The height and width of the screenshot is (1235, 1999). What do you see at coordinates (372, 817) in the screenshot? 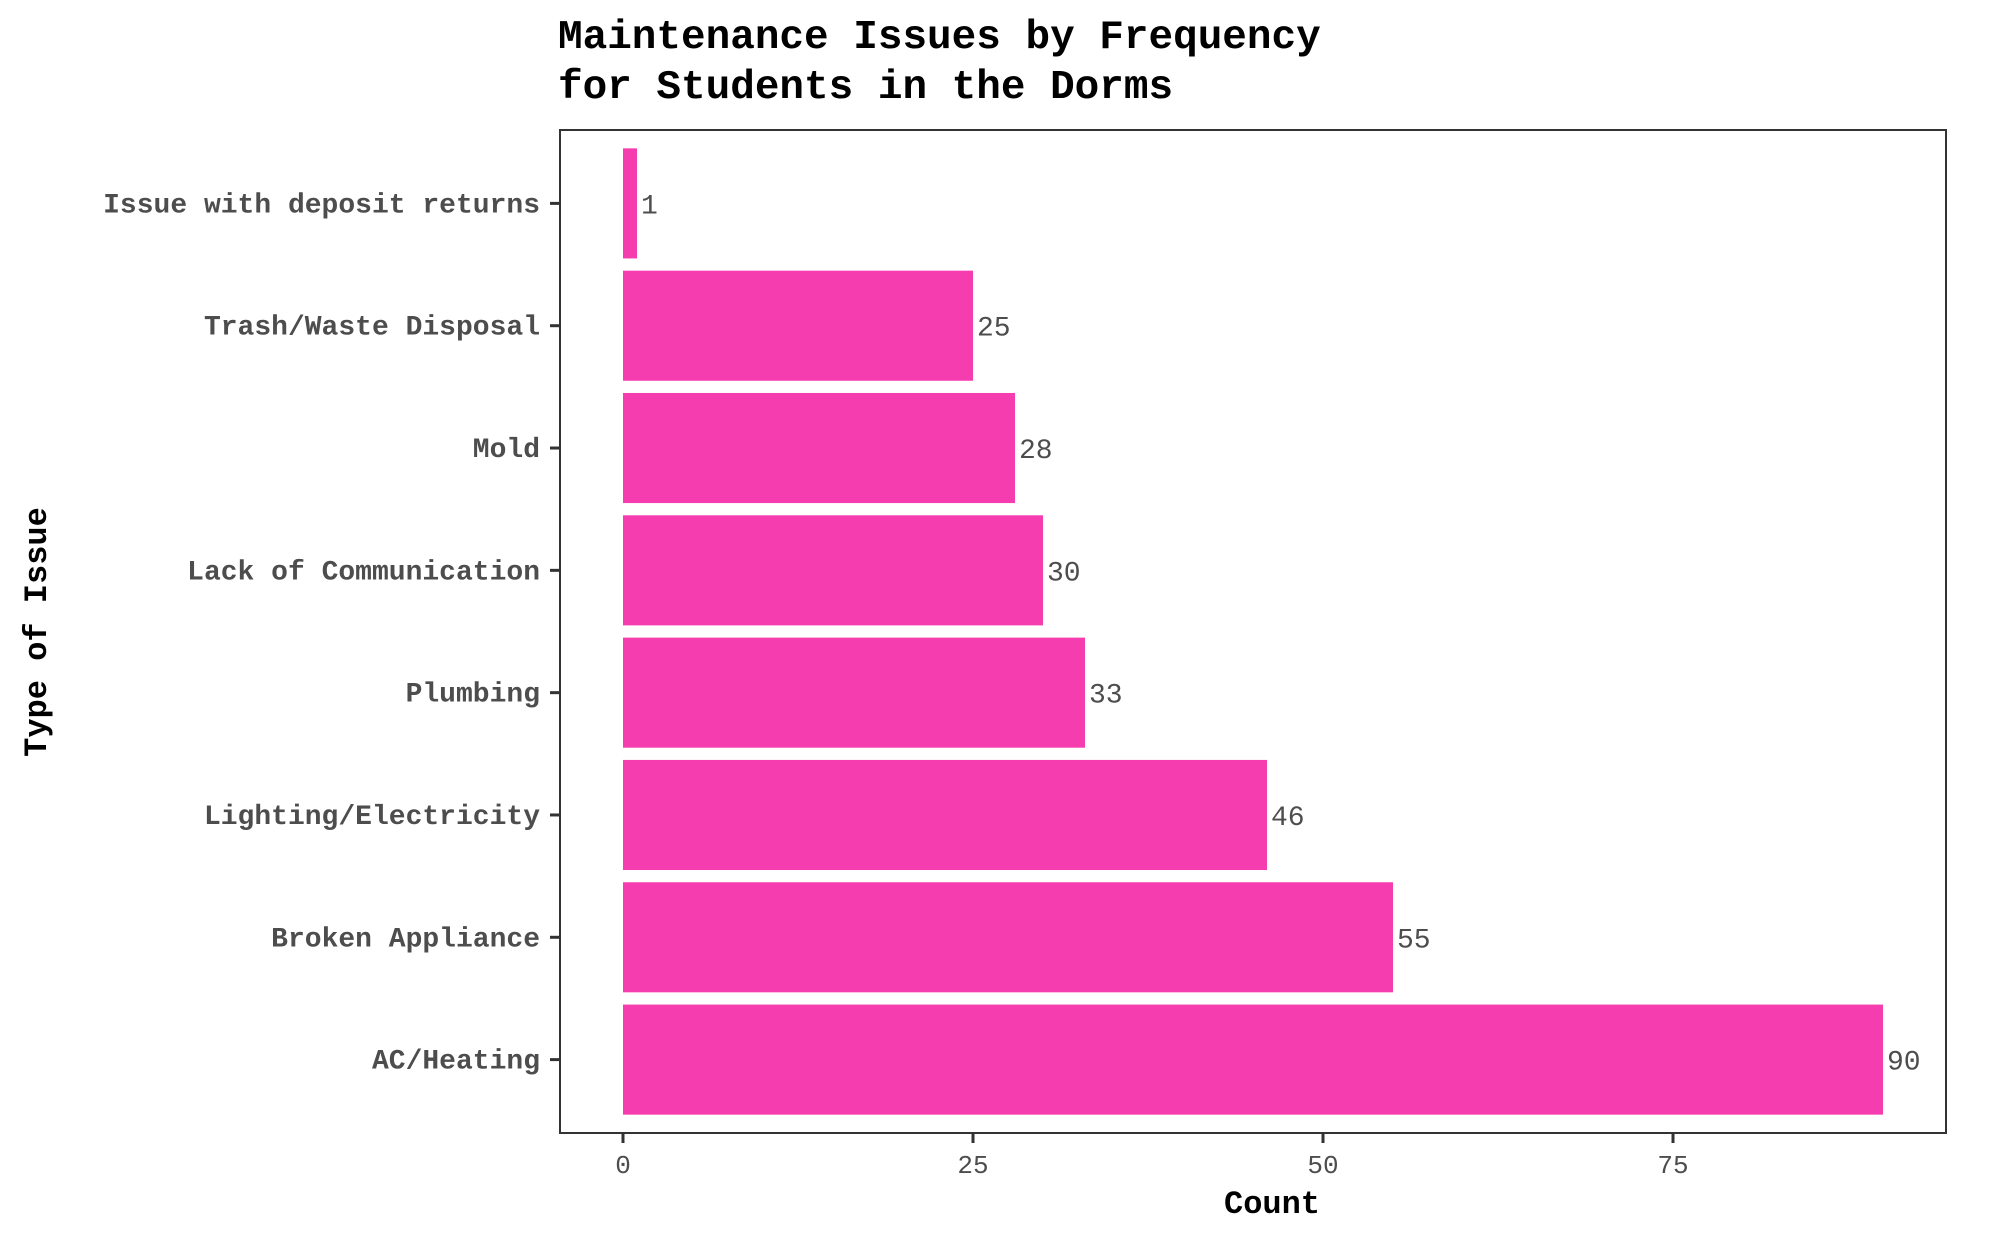
I see `y-tick-label-5: Lighting/Electricity` at bounding box center [372, 817].